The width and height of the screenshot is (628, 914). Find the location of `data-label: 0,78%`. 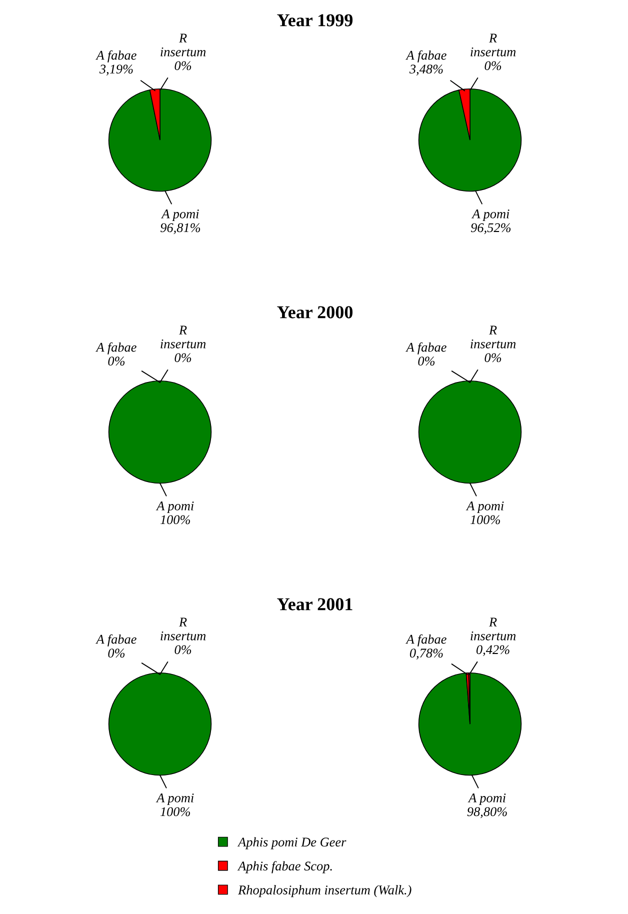

data-label: 0,78% is located at coordinates (426, 654).